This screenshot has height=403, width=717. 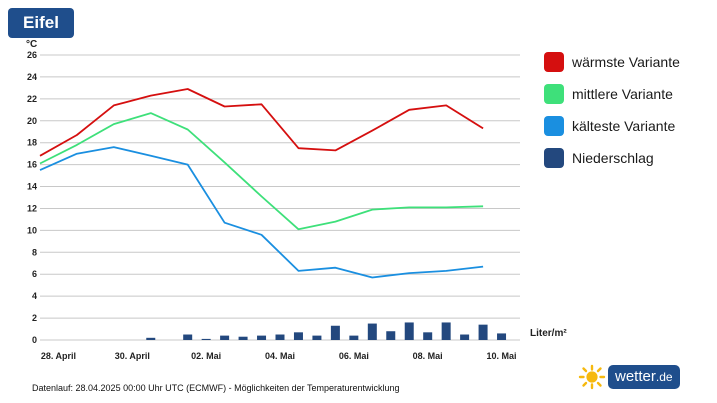 What do you see at coordinates (34, 340) in the screenshot?
I see `y-tick-label: 0` at bounding box center [34, 340].